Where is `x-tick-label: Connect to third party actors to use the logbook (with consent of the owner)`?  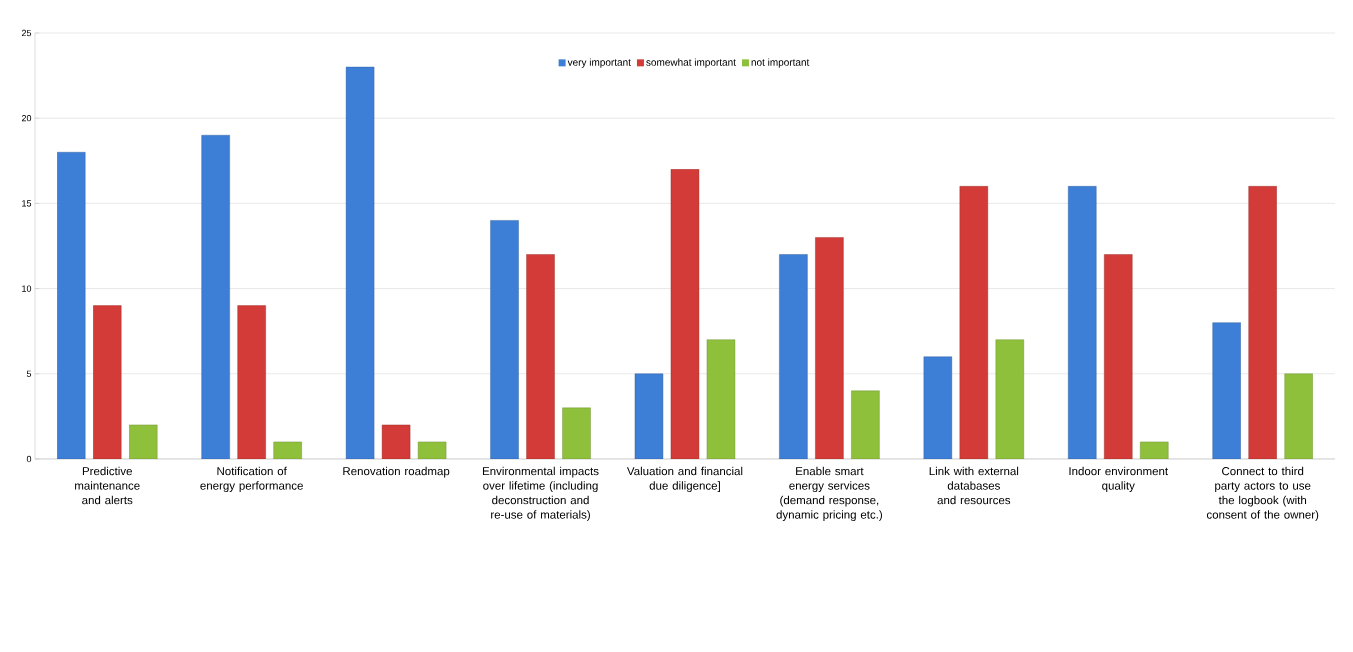
x-tick-label: Connect to third party actors to use the logbook (with consent of the owner) is located at coordinates (1262, 493).